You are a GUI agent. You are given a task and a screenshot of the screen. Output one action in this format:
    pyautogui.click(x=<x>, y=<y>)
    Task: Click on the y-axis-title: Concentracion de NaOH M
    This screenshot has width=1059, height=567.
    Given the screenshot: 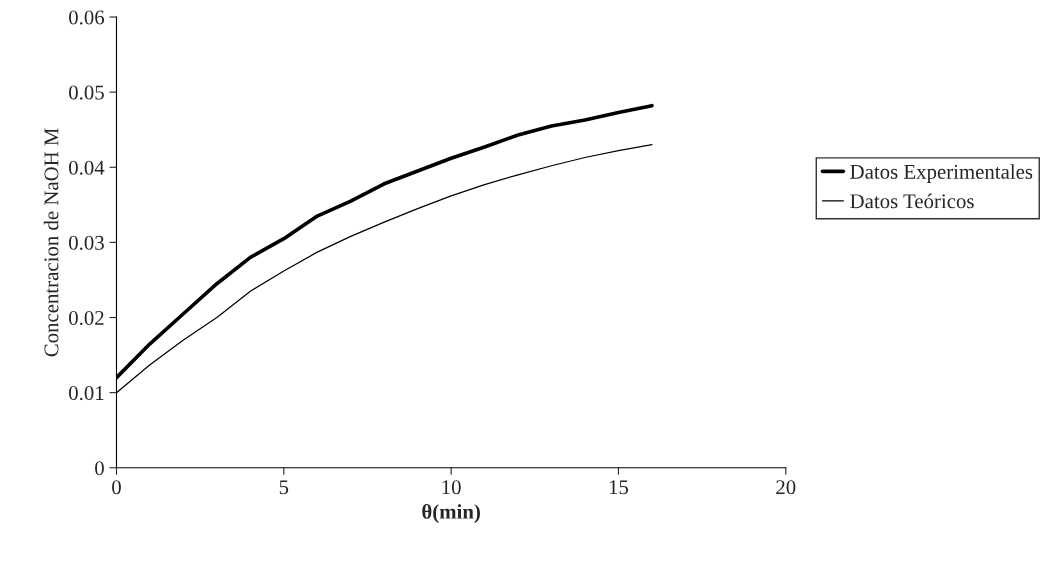 What is the action you would take?
    pyautogui.click(x=51, y=242)
    